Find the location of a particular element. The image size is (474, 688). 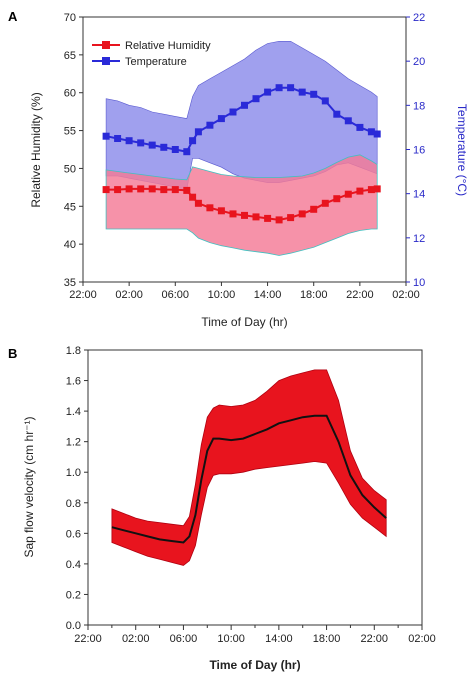

y2-tick-label: 14 is located at coordinates (419, 195).